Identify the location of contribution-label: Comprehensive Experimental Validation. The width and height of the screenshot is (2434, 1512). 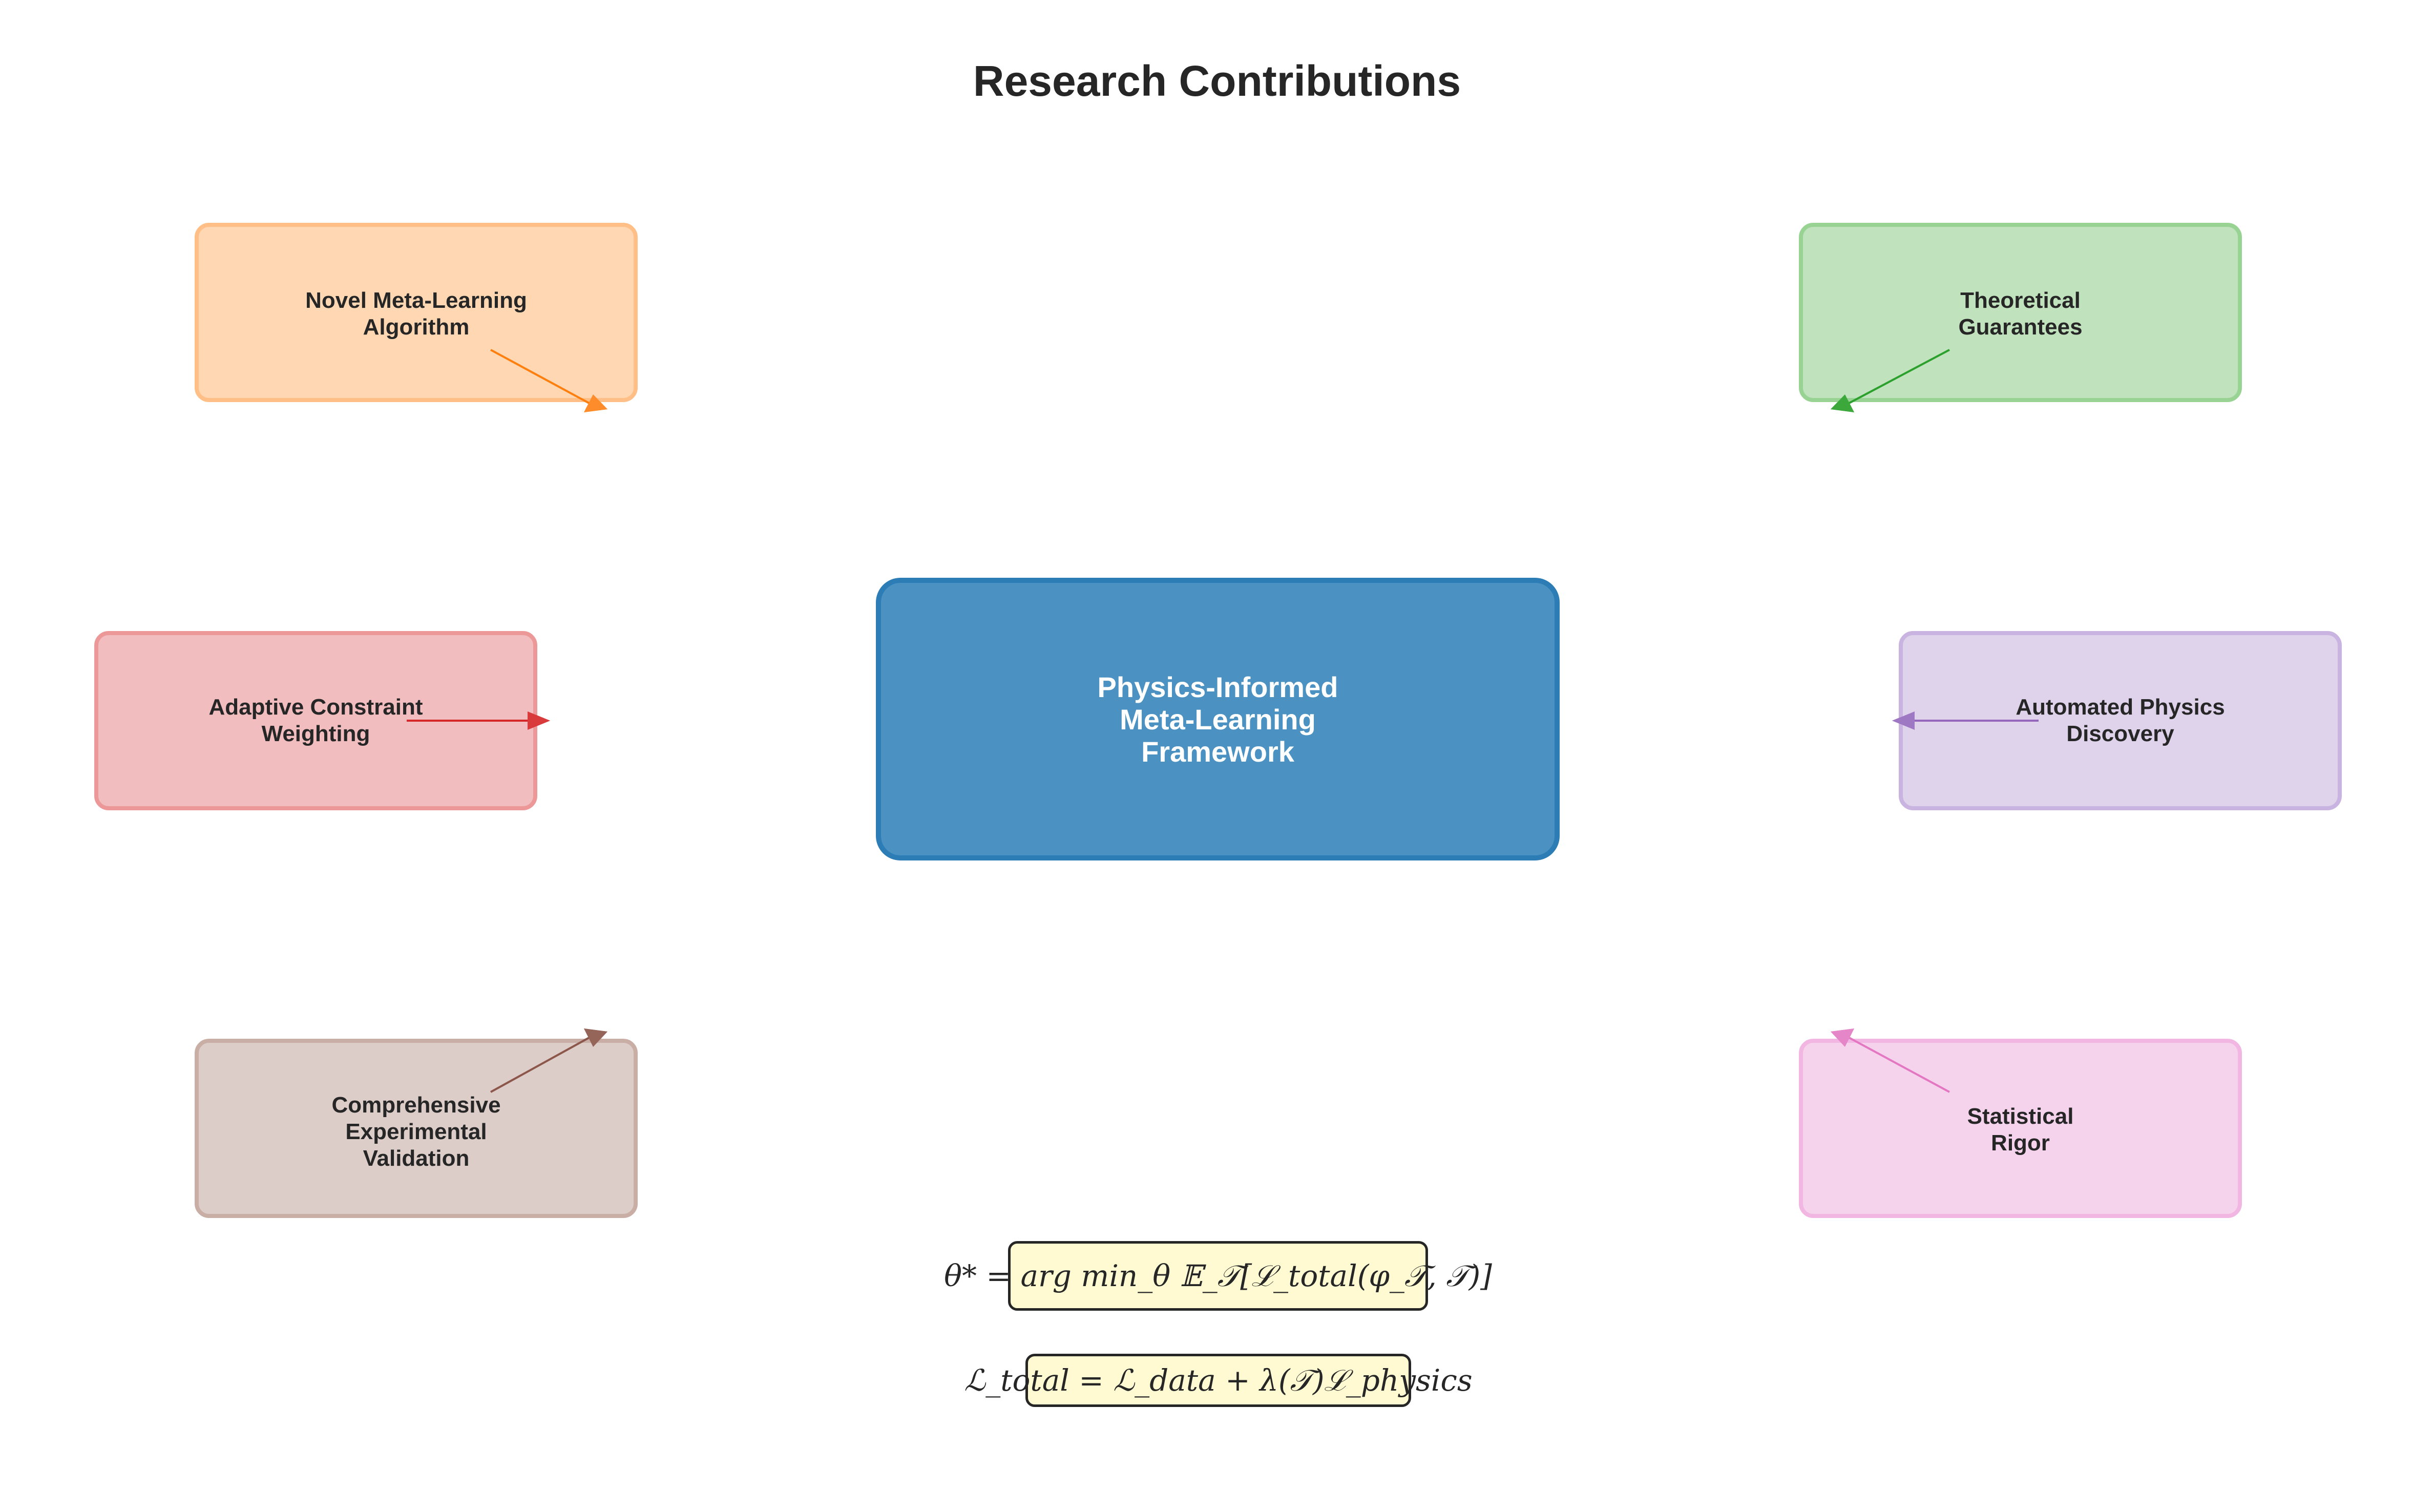
(416, 1132).